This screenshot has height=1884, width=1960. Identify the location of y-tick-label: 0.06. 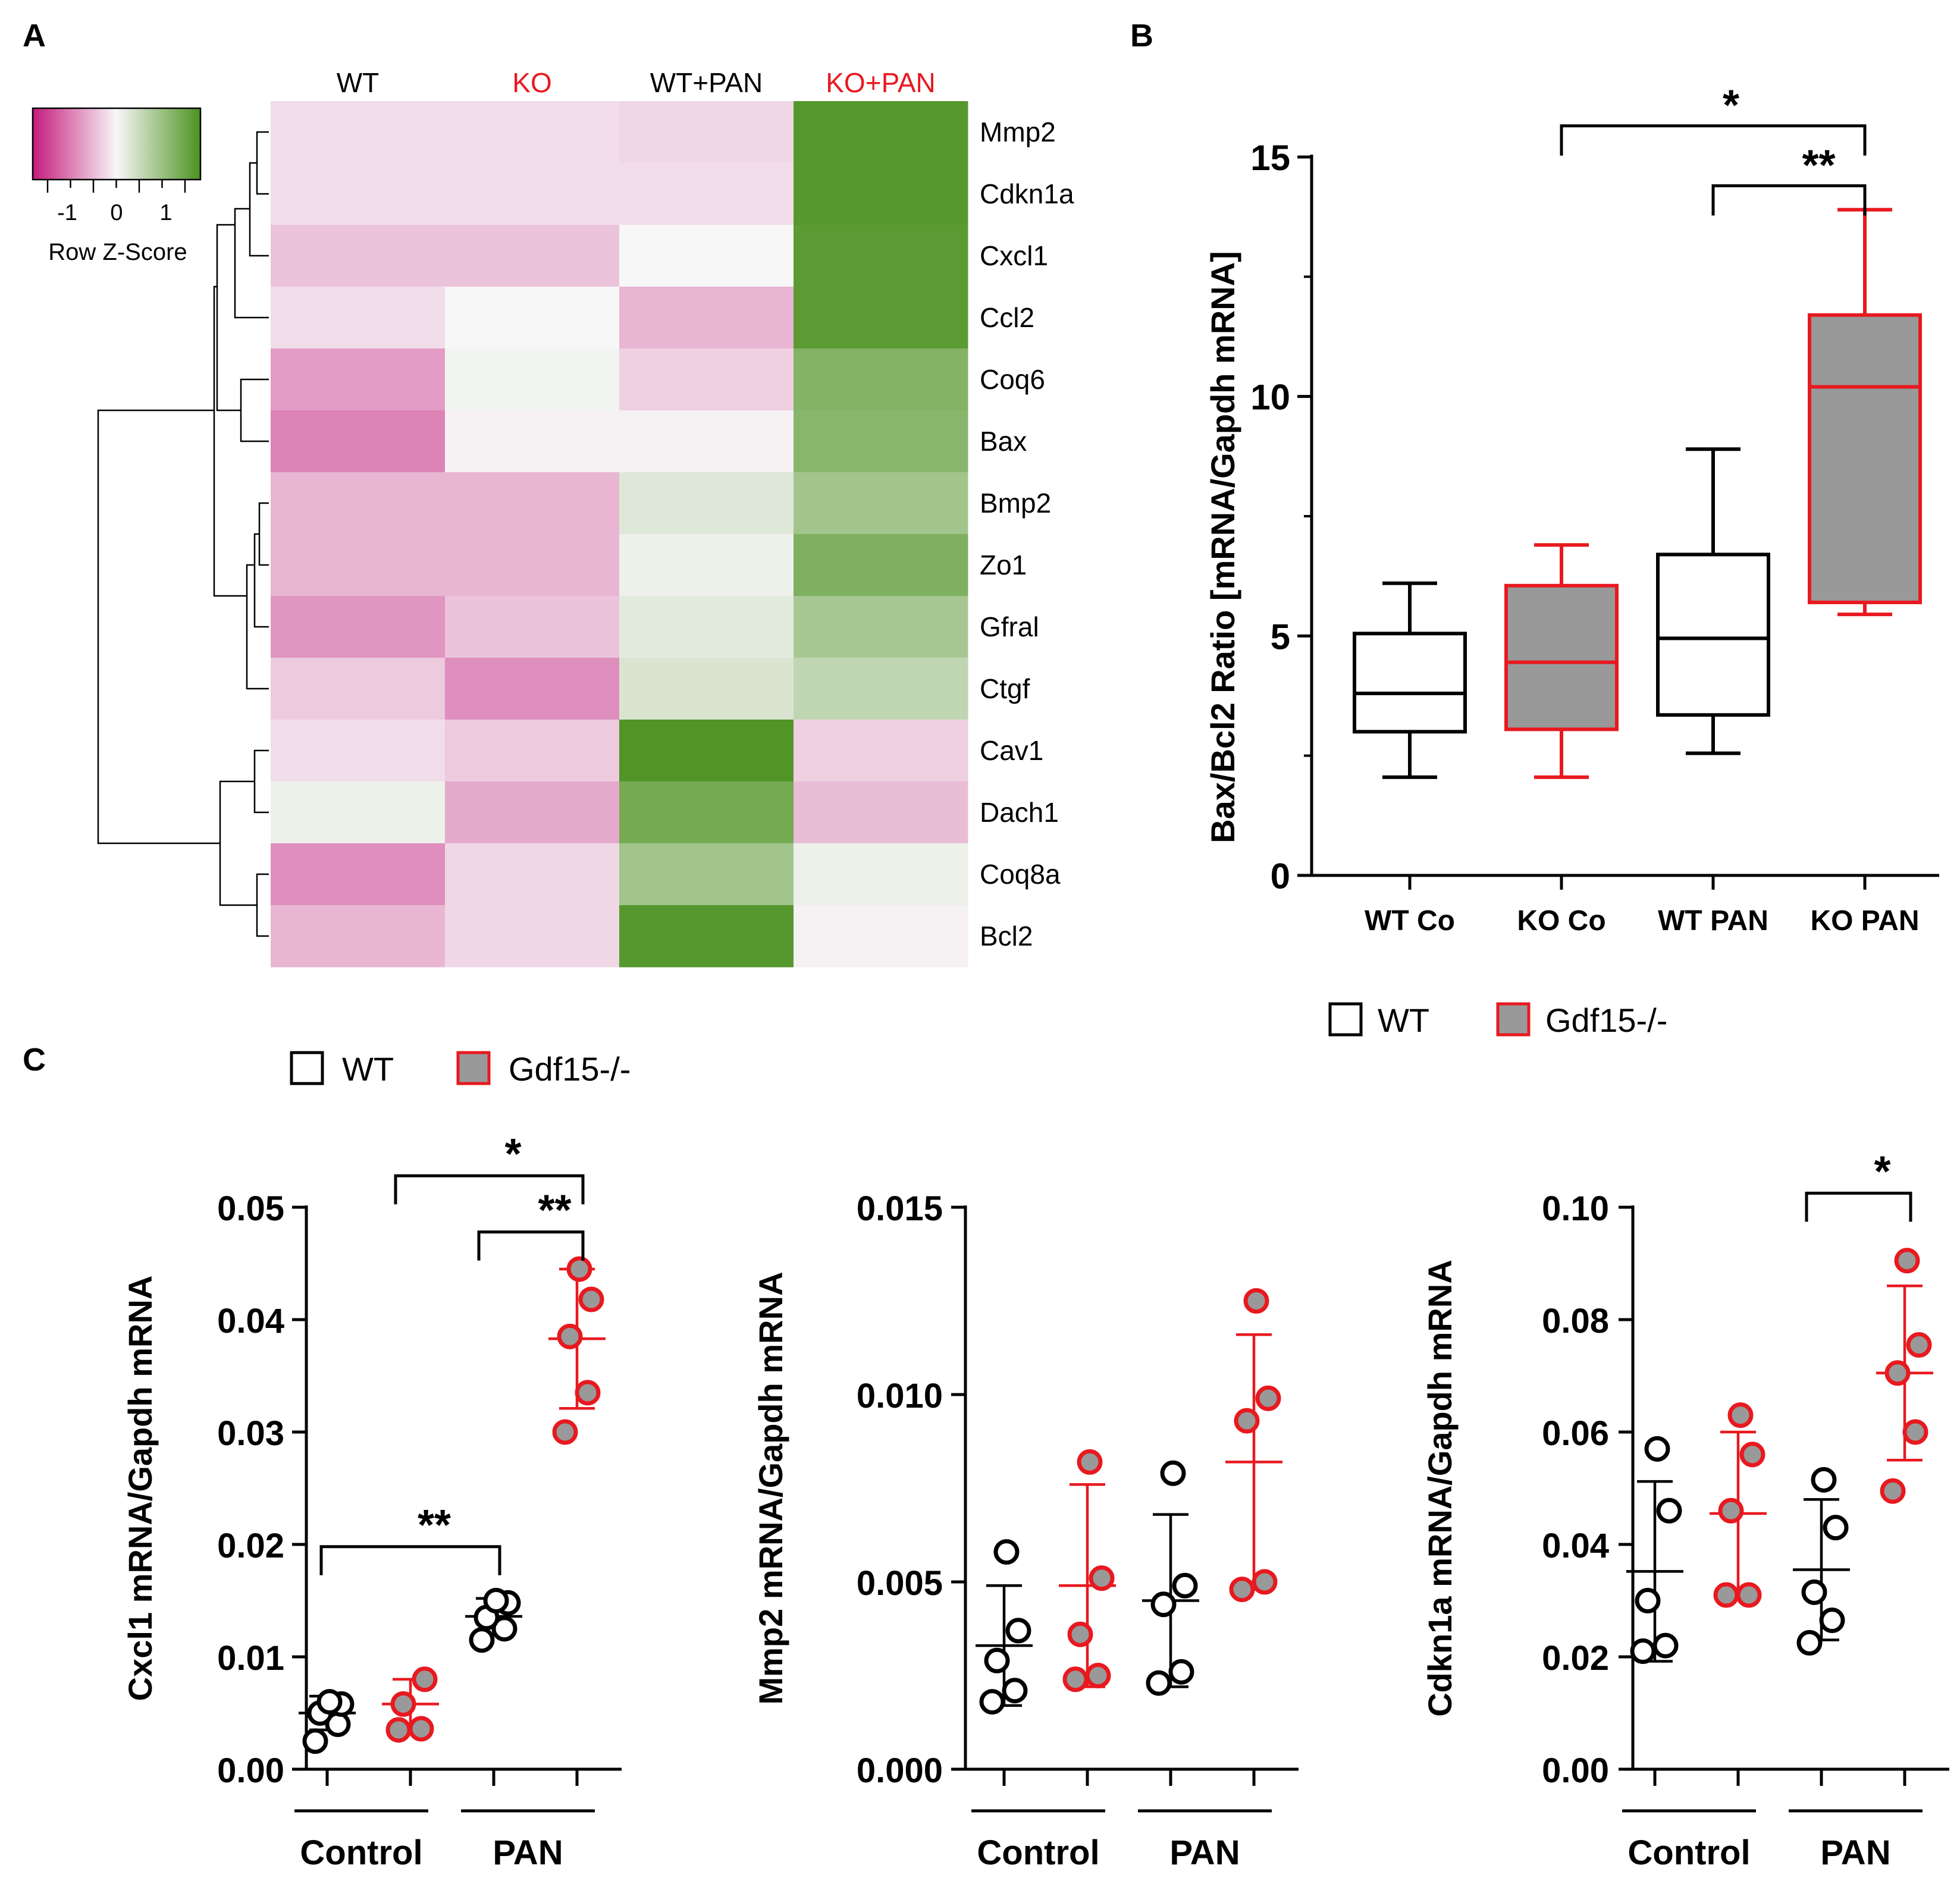
(1575, 1433).